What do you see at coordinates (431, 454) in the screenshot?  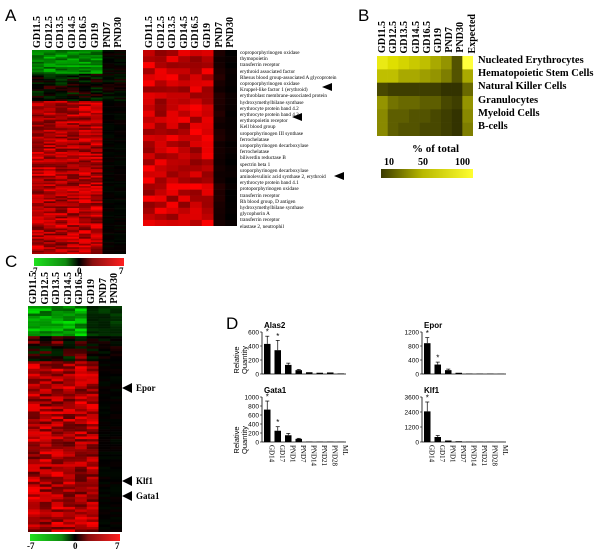 I see `category-label: GD14` at bounding box center [431, 454].